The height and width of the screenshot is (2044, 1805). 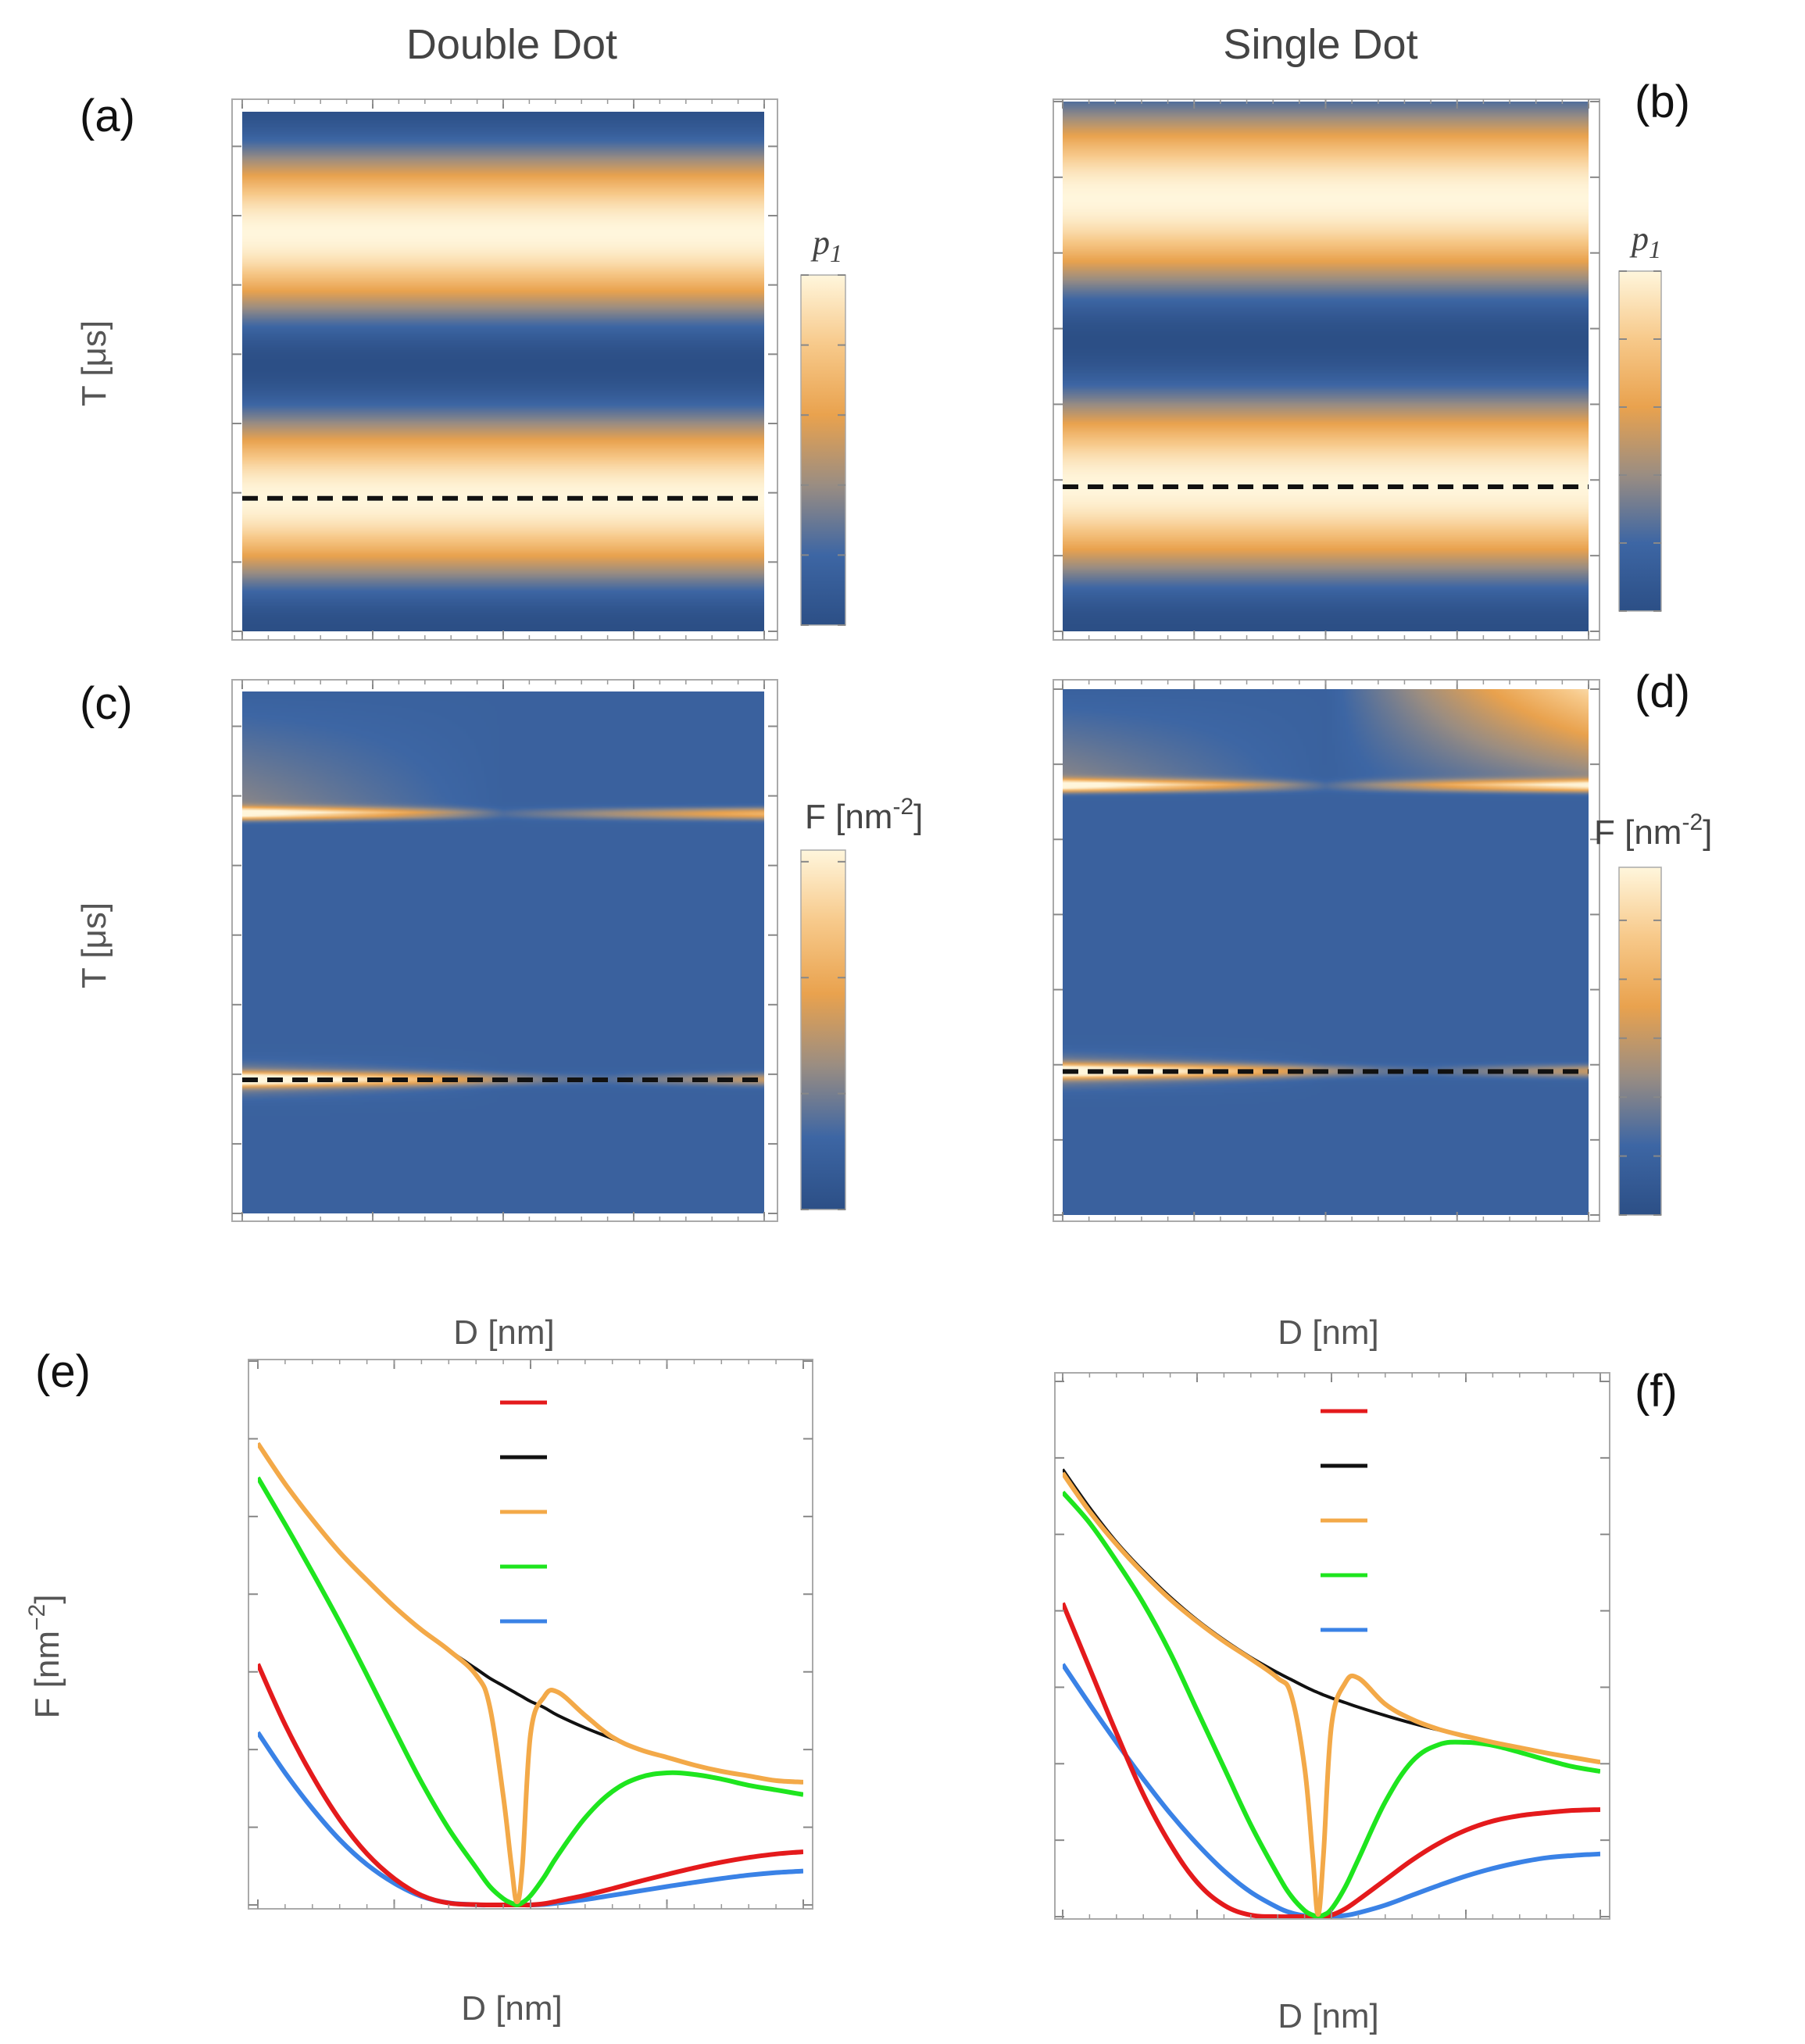 I want to click on panel-b: (b) p1, so click(x=1371, y=359).